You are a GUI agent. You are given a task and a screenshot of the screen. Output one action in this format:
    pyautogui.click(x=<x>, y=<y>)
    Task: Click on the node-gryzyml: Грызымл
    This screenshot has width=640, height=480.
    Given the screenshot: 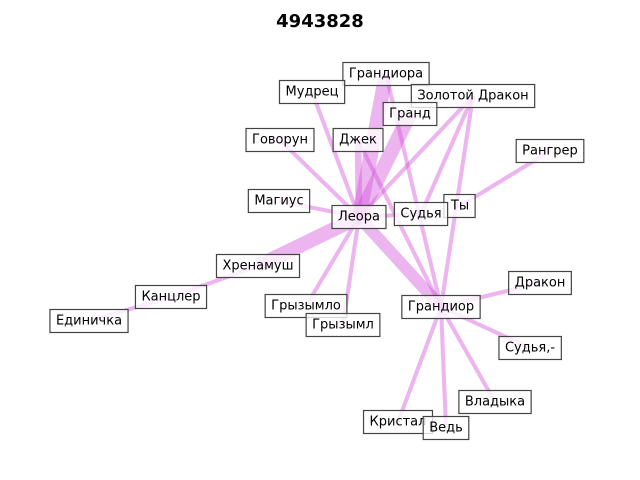 What is the action you would take?
    pyautogui.click(x=343, y=325)
    